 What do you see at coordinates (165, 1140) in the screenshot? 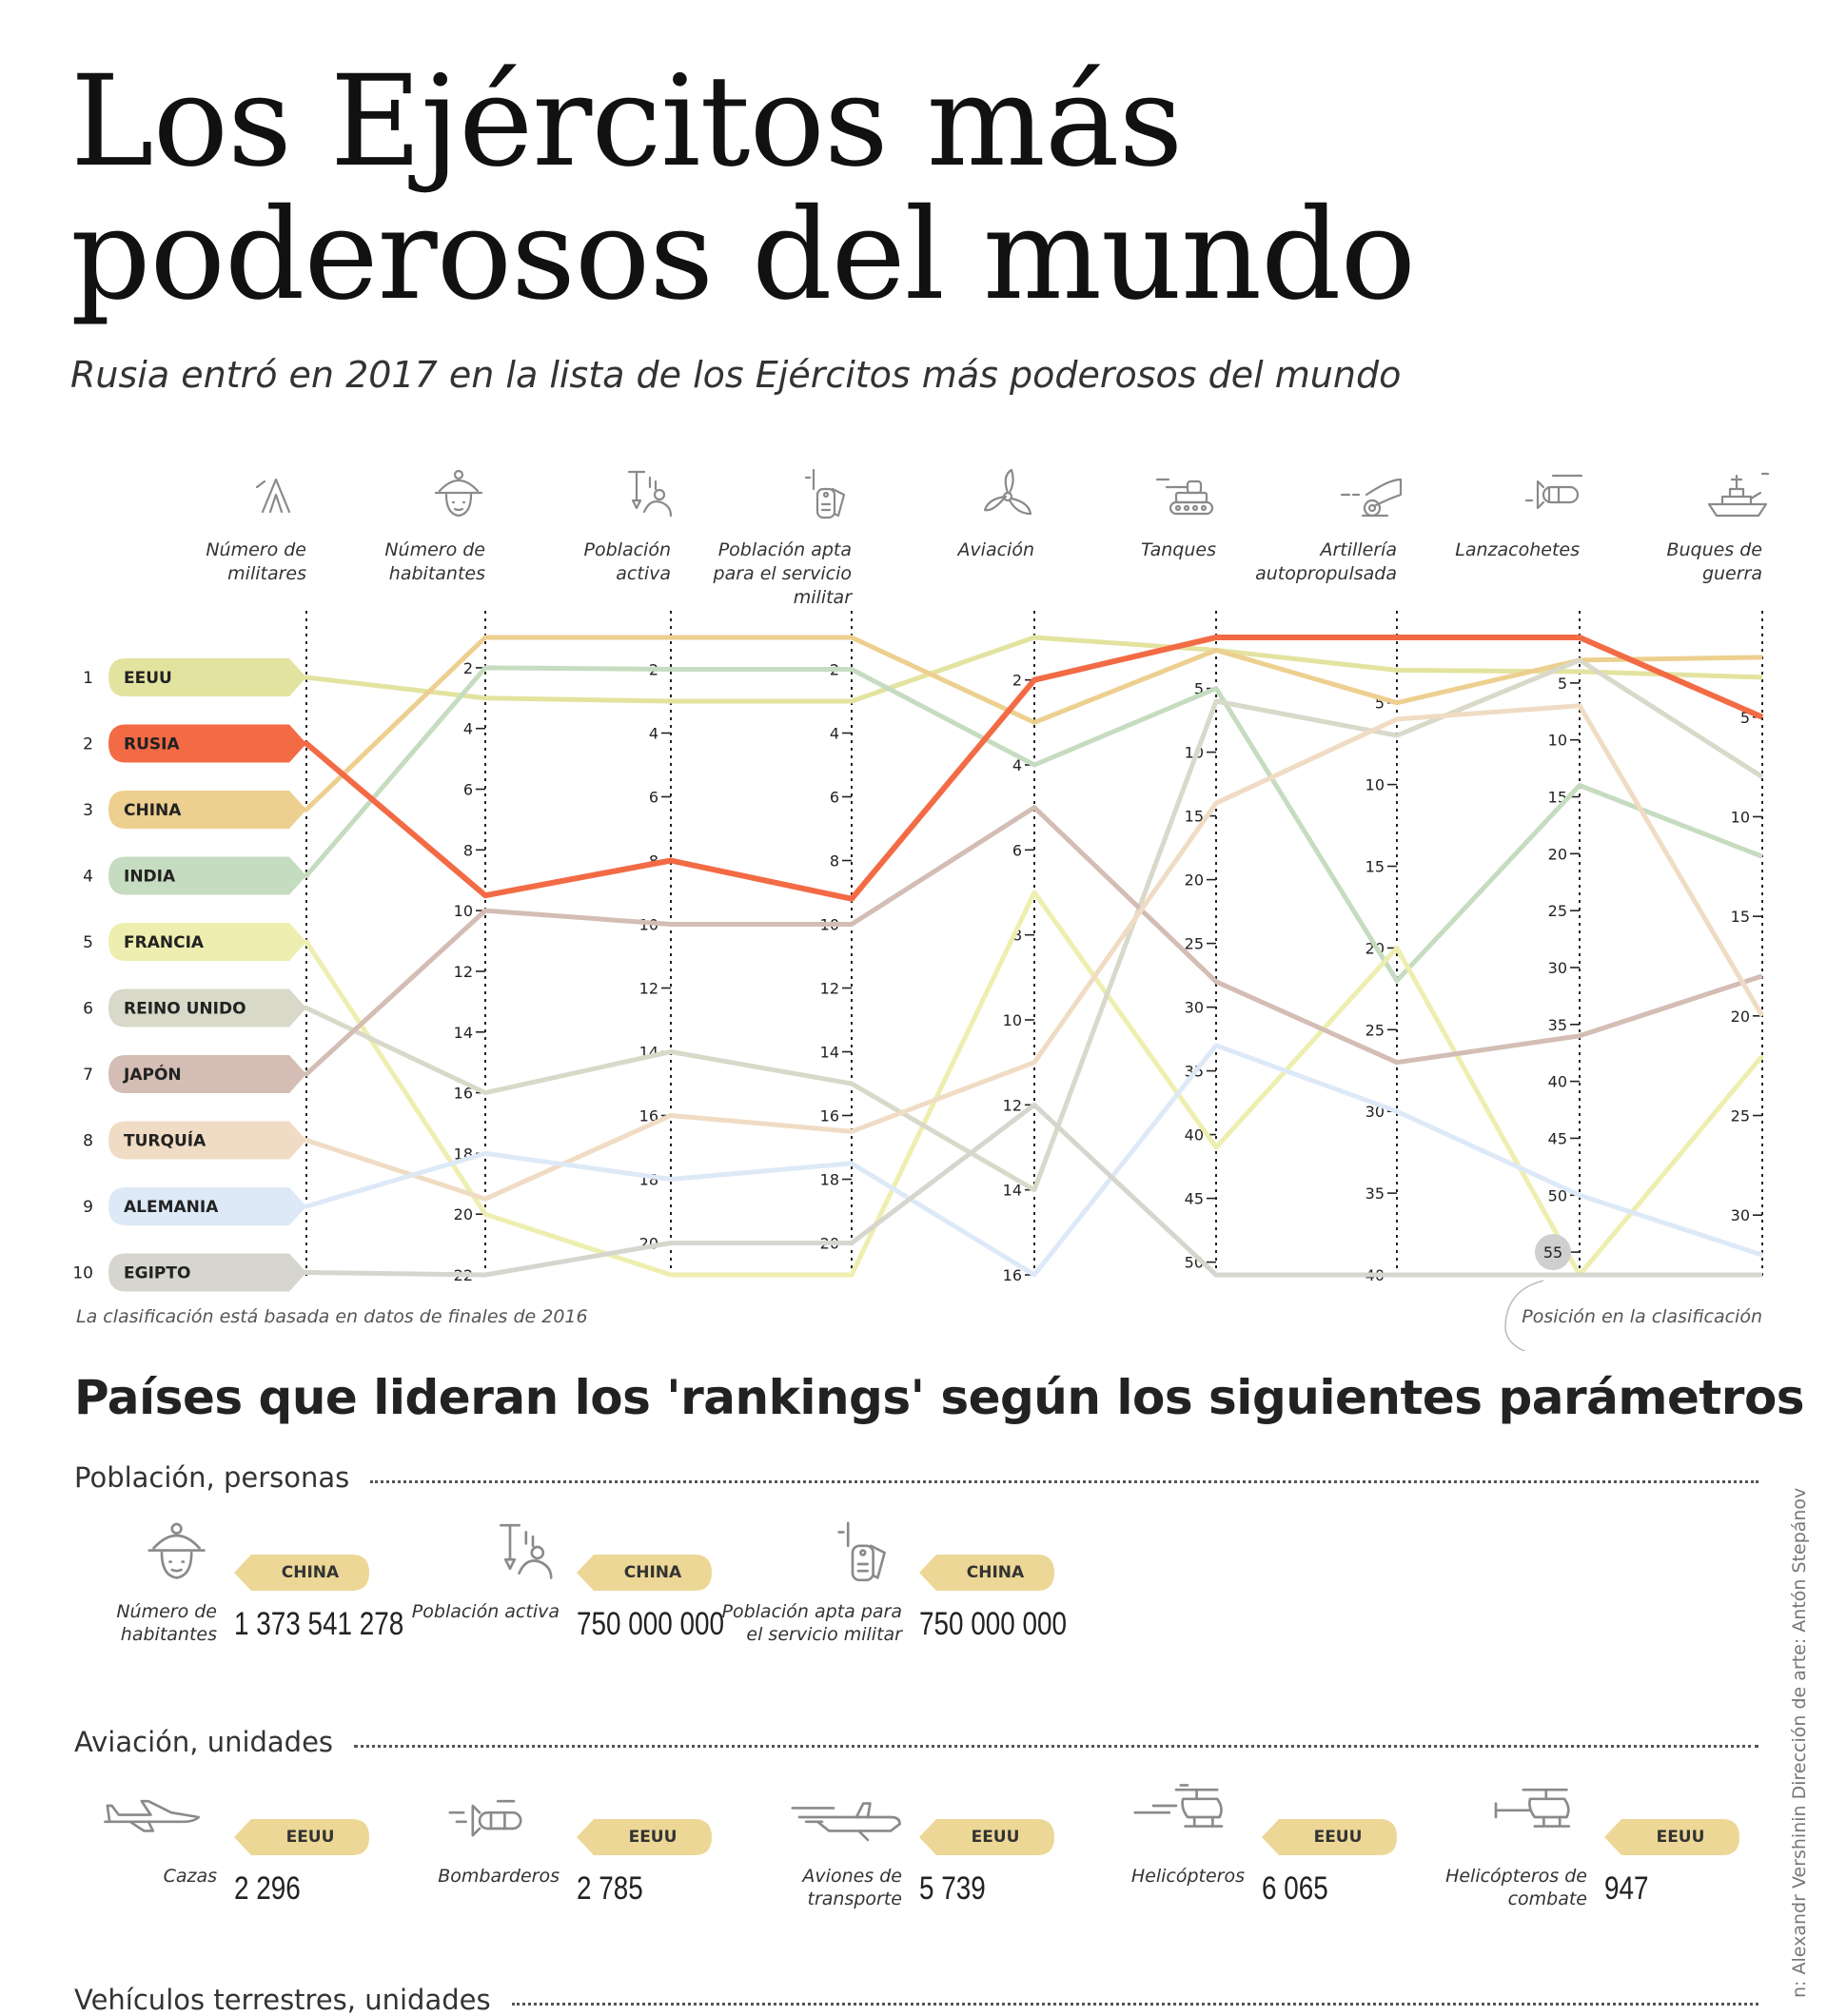
I see `country-label: TURQUÍA` at bounding box center [165, 1140].